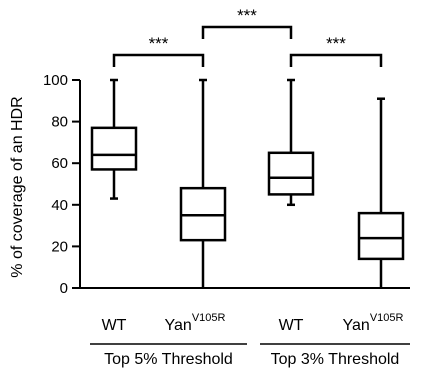 This screenshot has height=372, width=427. I want to click on y-tick-label: 60, so click(59, 163).